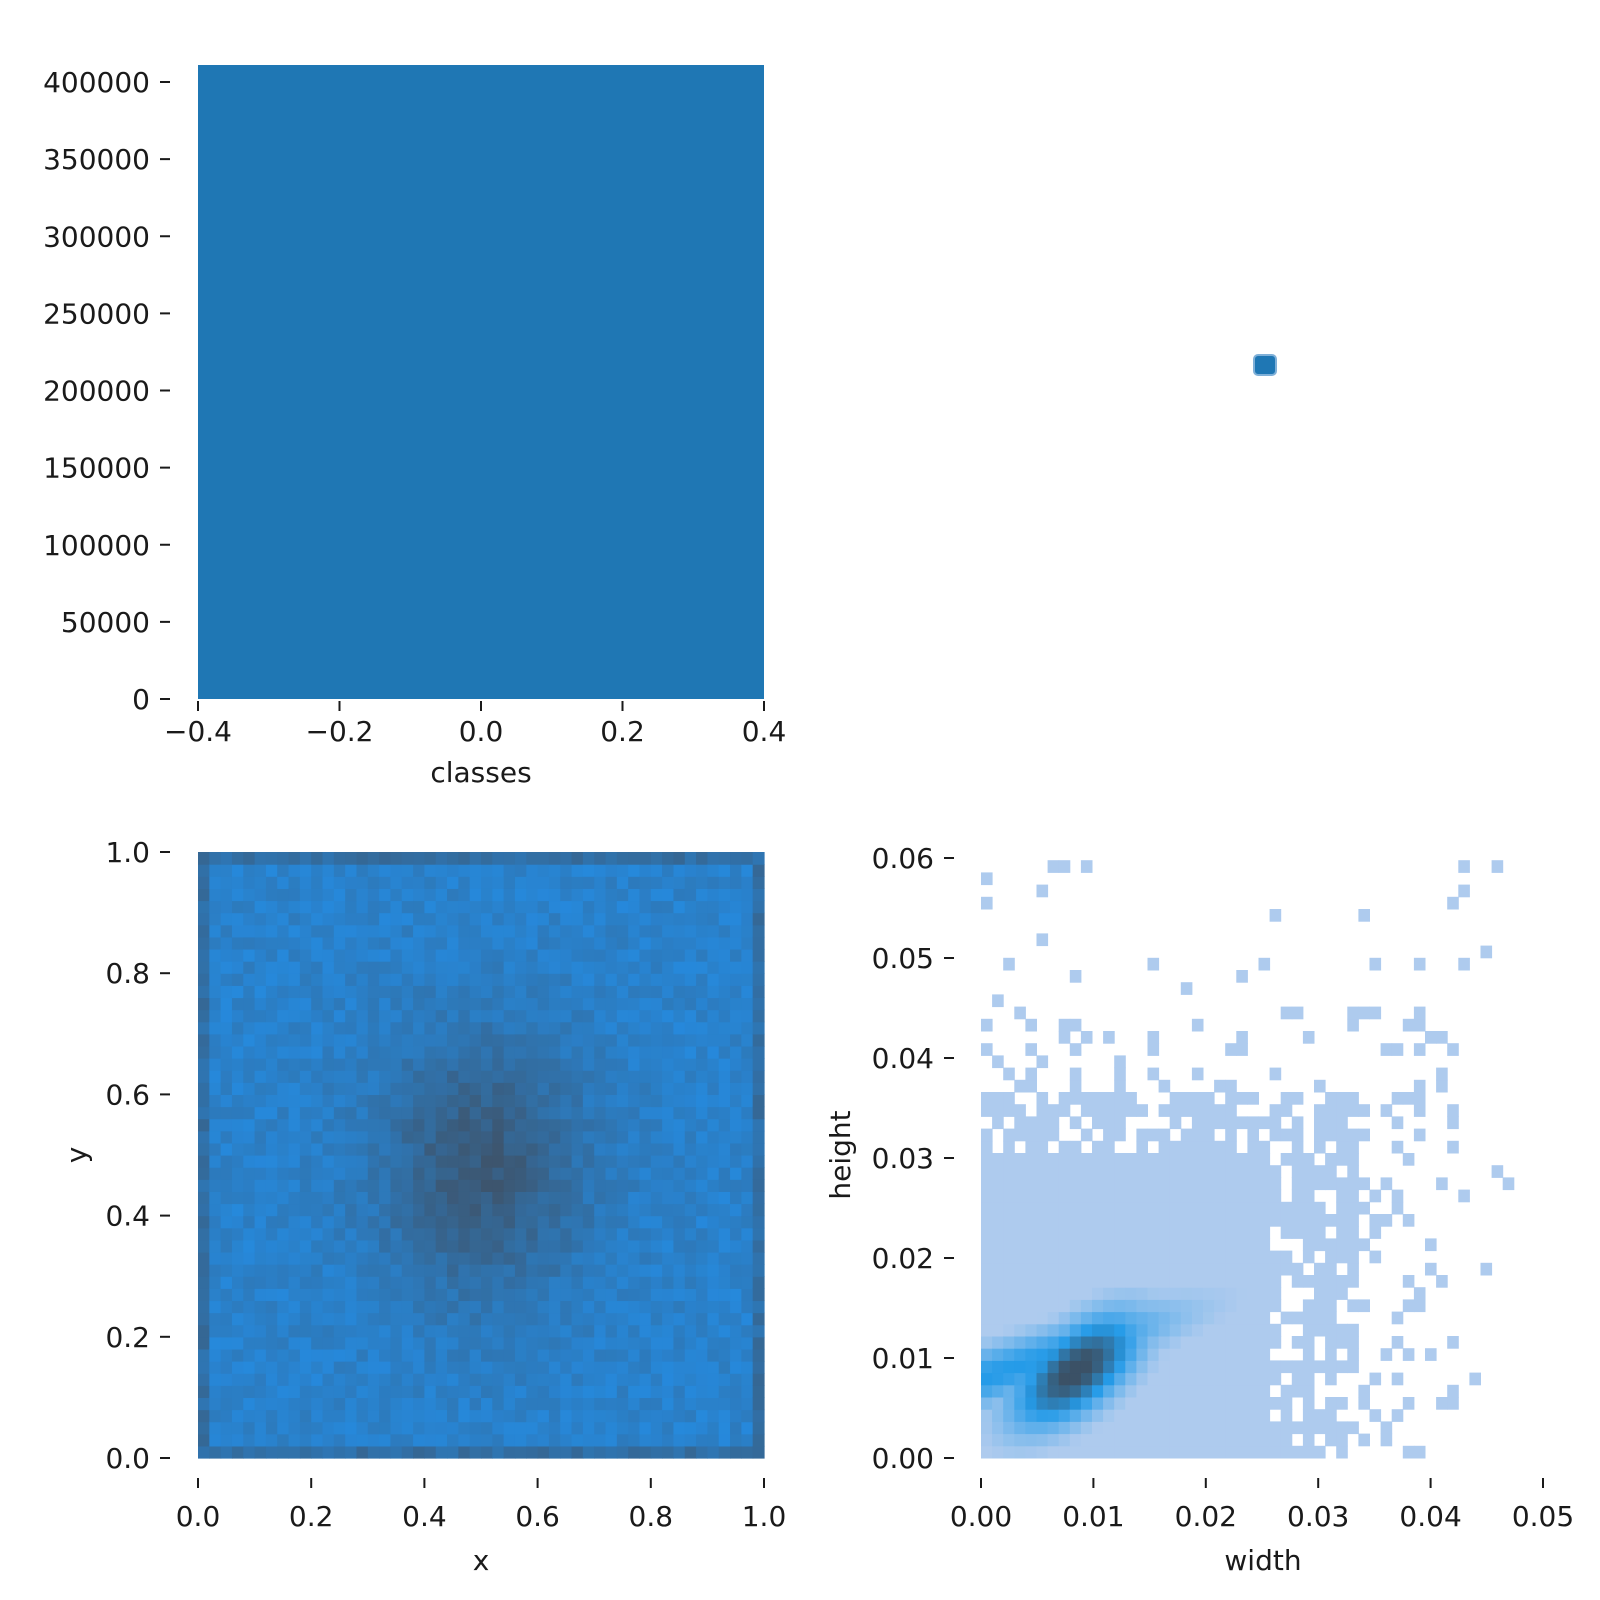 Image resolution: width=1600 pixels, height=1600 pixels. Describe the element at coordinates (127, 973) in the screenshot. I see `y-tick-label: 0.8` at that location.